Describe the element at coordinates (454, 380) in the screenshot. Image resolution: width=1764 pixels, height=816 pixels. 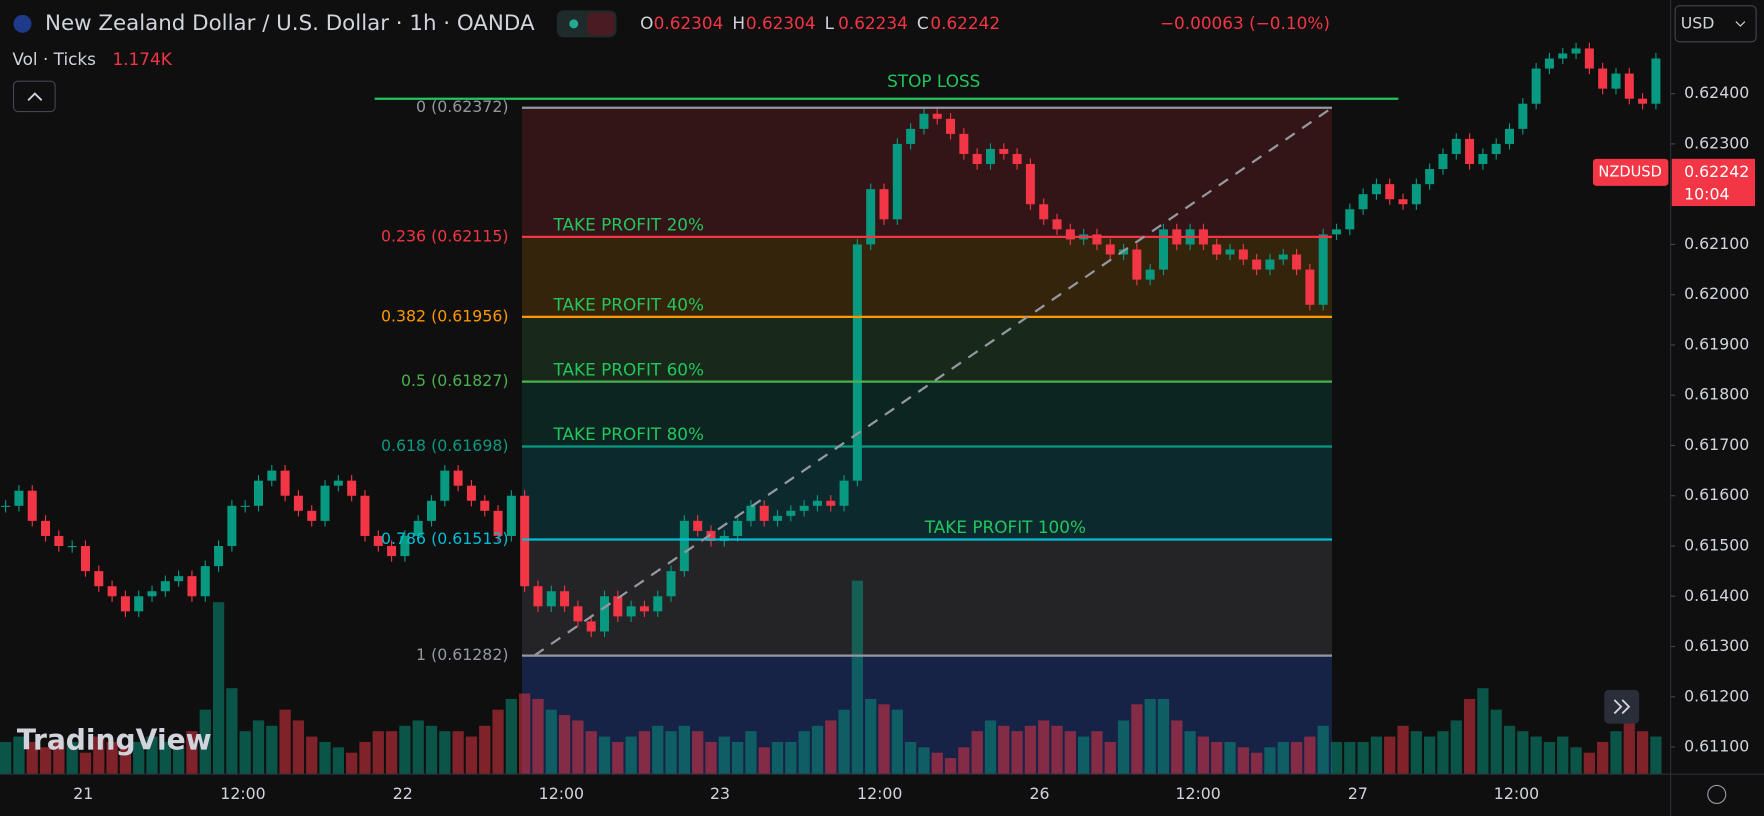
I see `fib-label: 0.5 (0.61827)` at that location.